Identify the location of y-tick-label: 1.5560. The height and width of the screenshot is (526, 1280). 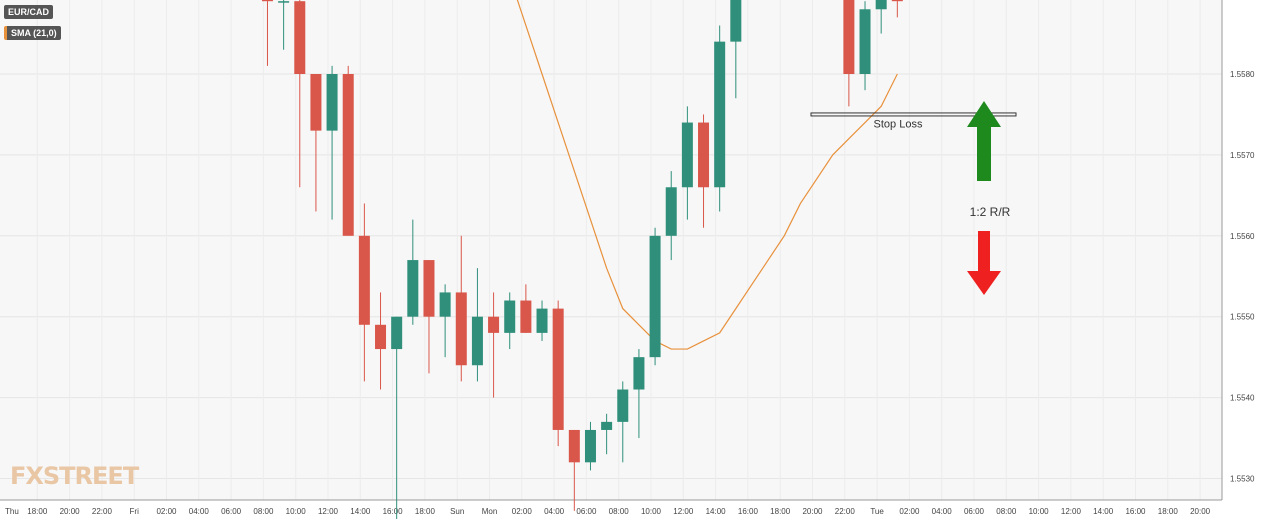
(1242, 236).